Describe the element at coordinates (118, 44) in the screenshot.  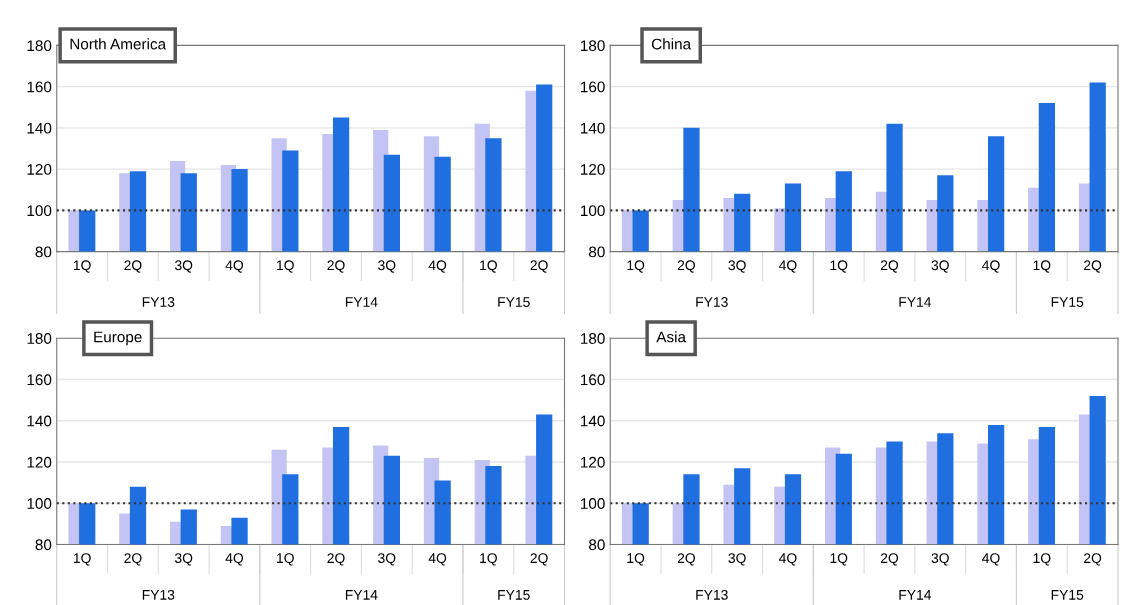
I see `chart-title: North America` at that location.